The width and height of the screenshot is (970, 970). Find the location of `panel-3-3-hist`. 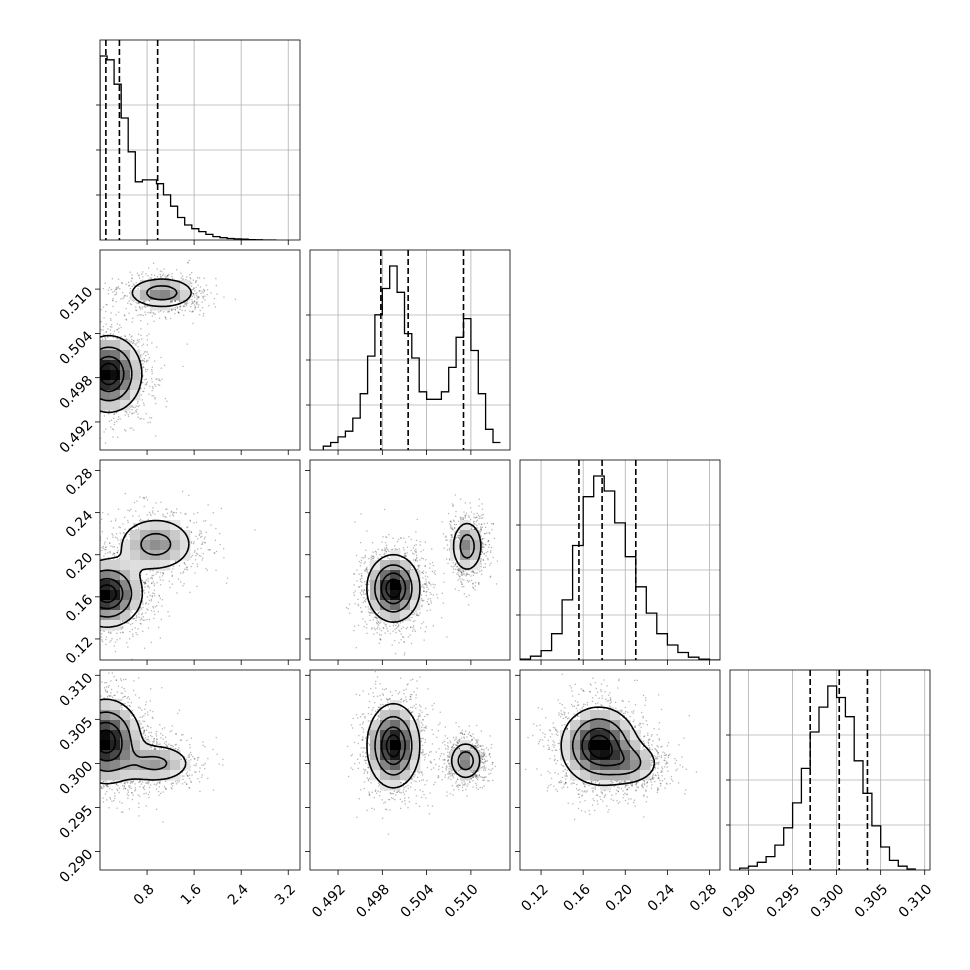

panel-3-3-hist is located at coordinates (830, 770).